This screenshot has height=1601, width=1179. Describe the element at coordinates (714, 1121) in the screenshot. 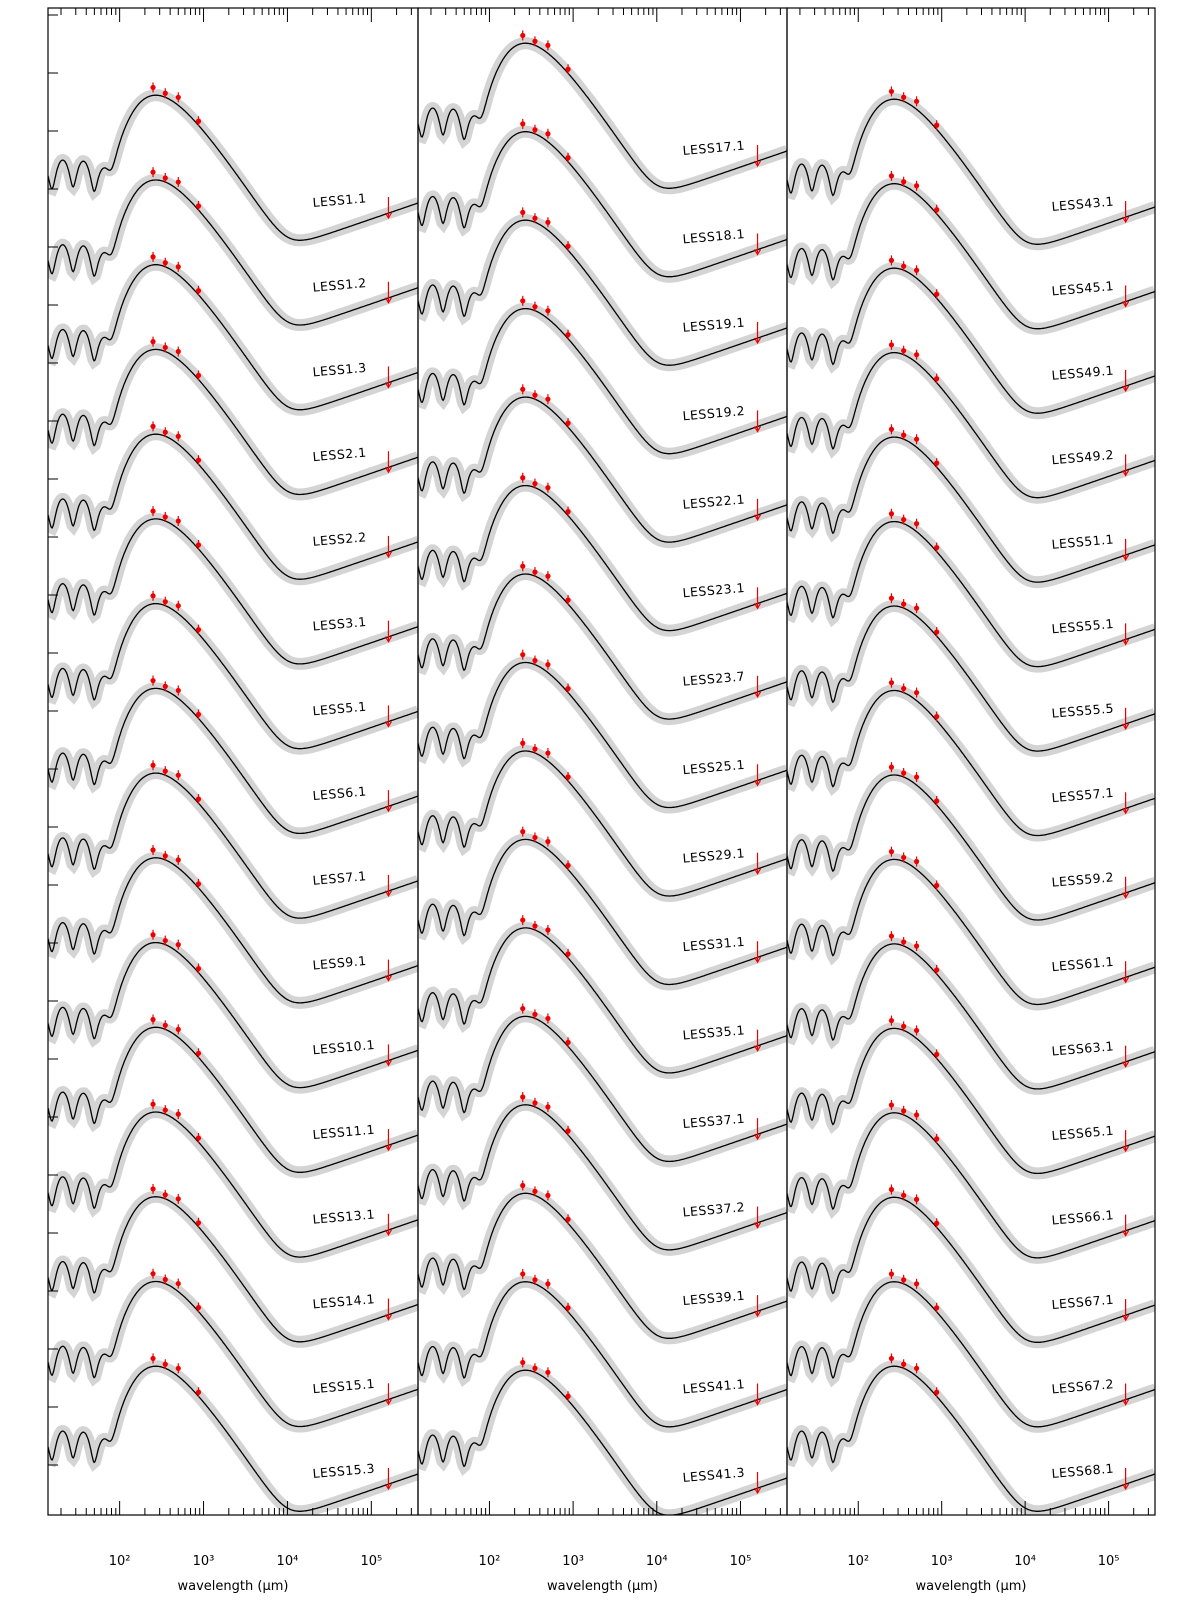

I see `source-label: LESS37.1` at that location.